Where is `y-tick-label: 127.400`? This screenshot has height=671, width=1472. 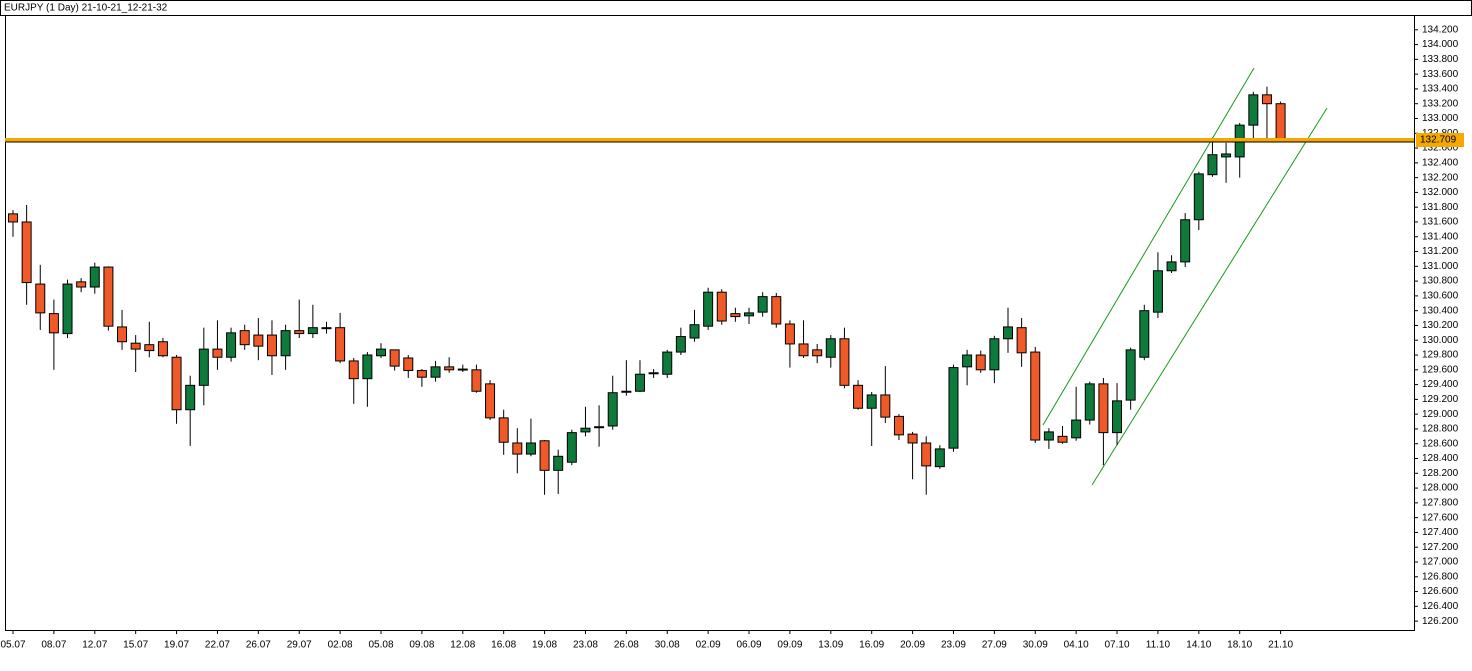
y-tick-label: 127.400 is located at coordinates (1440, 532).